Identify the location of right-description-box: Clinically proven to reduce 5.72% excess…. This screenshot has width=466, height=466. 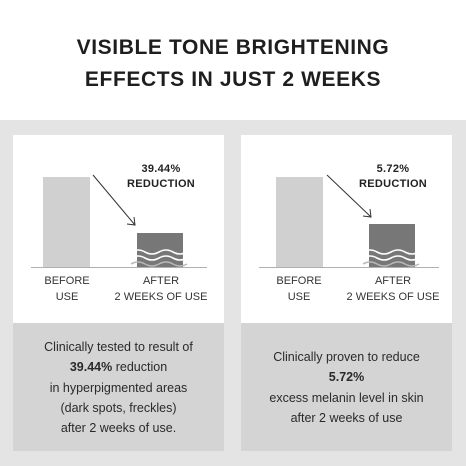
(346, 387).